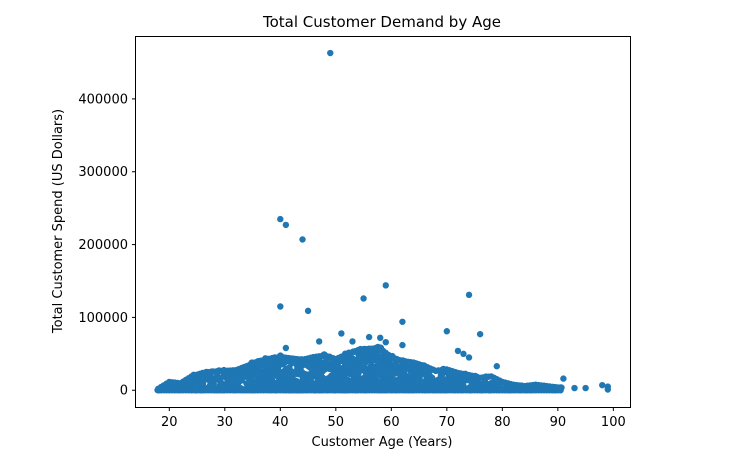  Describe the element at coordinates (558, 422) in the screenshot. I see `x-tick-label: 90` at that location.